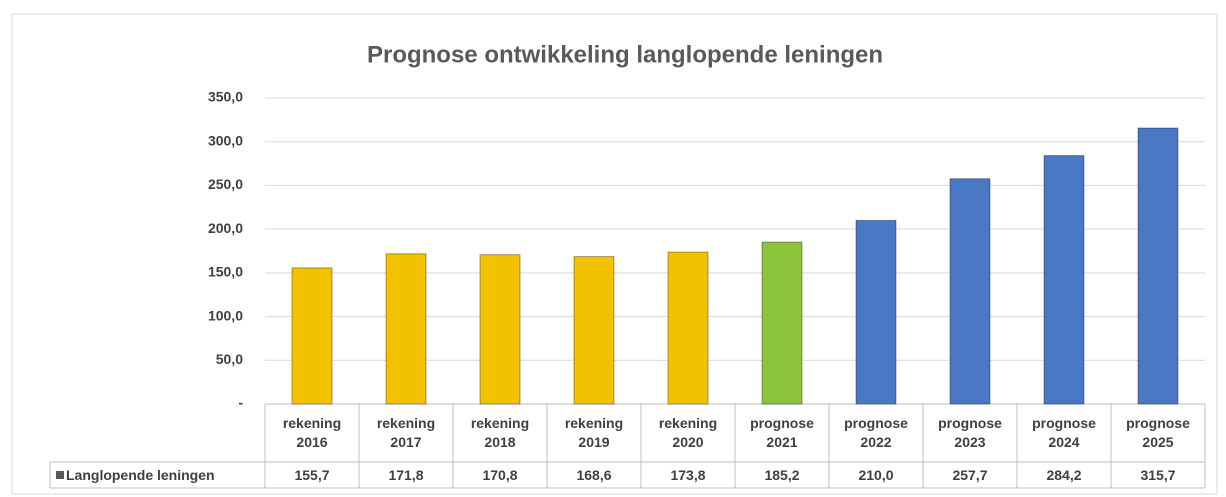  I want to click on x-tick-label: rekening 2020, so click(688, 433).